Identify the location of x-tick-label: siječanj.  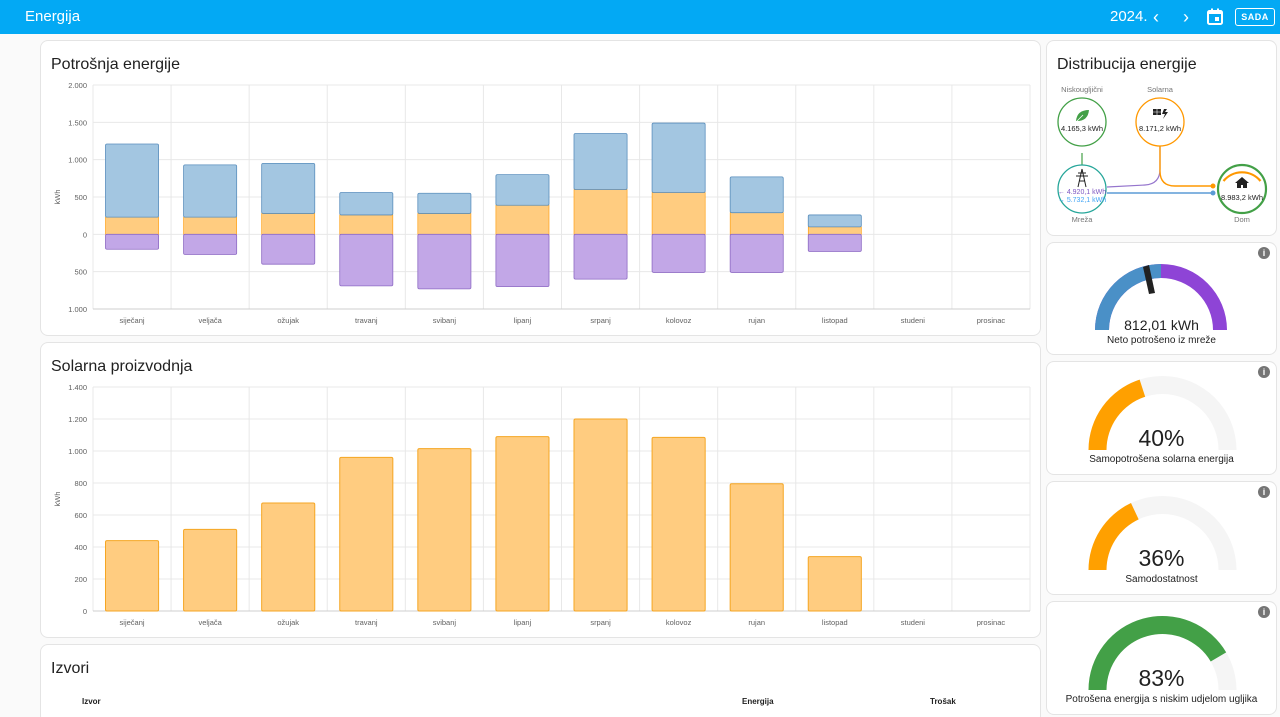
(132, 622).